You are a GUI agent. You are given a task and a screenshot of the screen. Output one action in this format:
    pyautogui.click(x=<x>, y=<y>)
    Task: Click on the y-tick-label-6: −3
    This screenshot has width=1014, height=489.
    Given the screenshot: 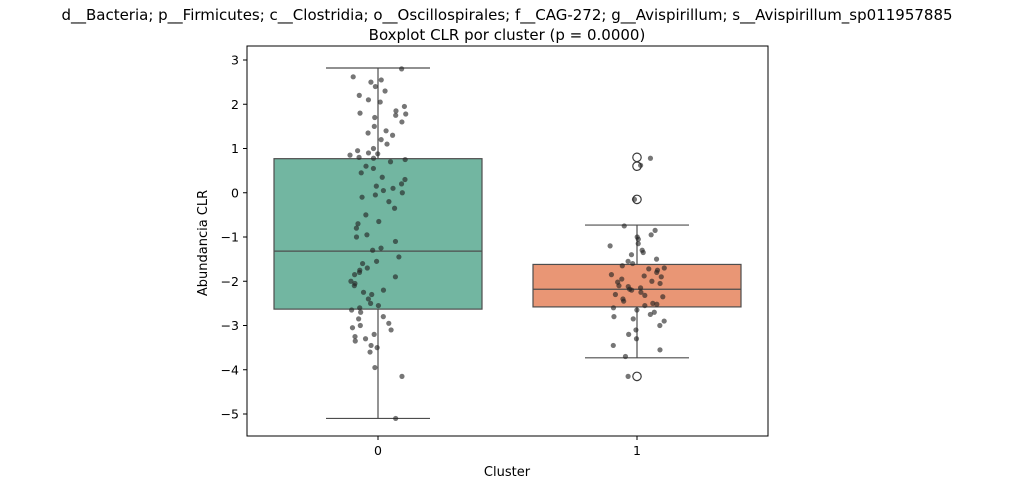 What is the action you would take?
    pyautogui.click(x=230, y=325)
    